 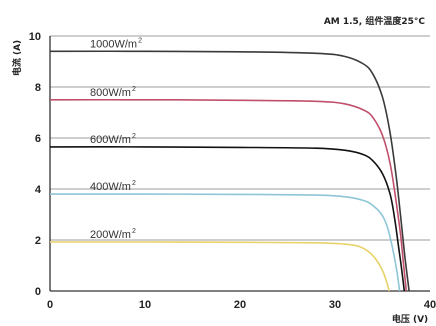 What do you see at coordinates (335, 305) in the screenshot?
I see `x-tick-label-30: 30` at bounding box center [335, 305].